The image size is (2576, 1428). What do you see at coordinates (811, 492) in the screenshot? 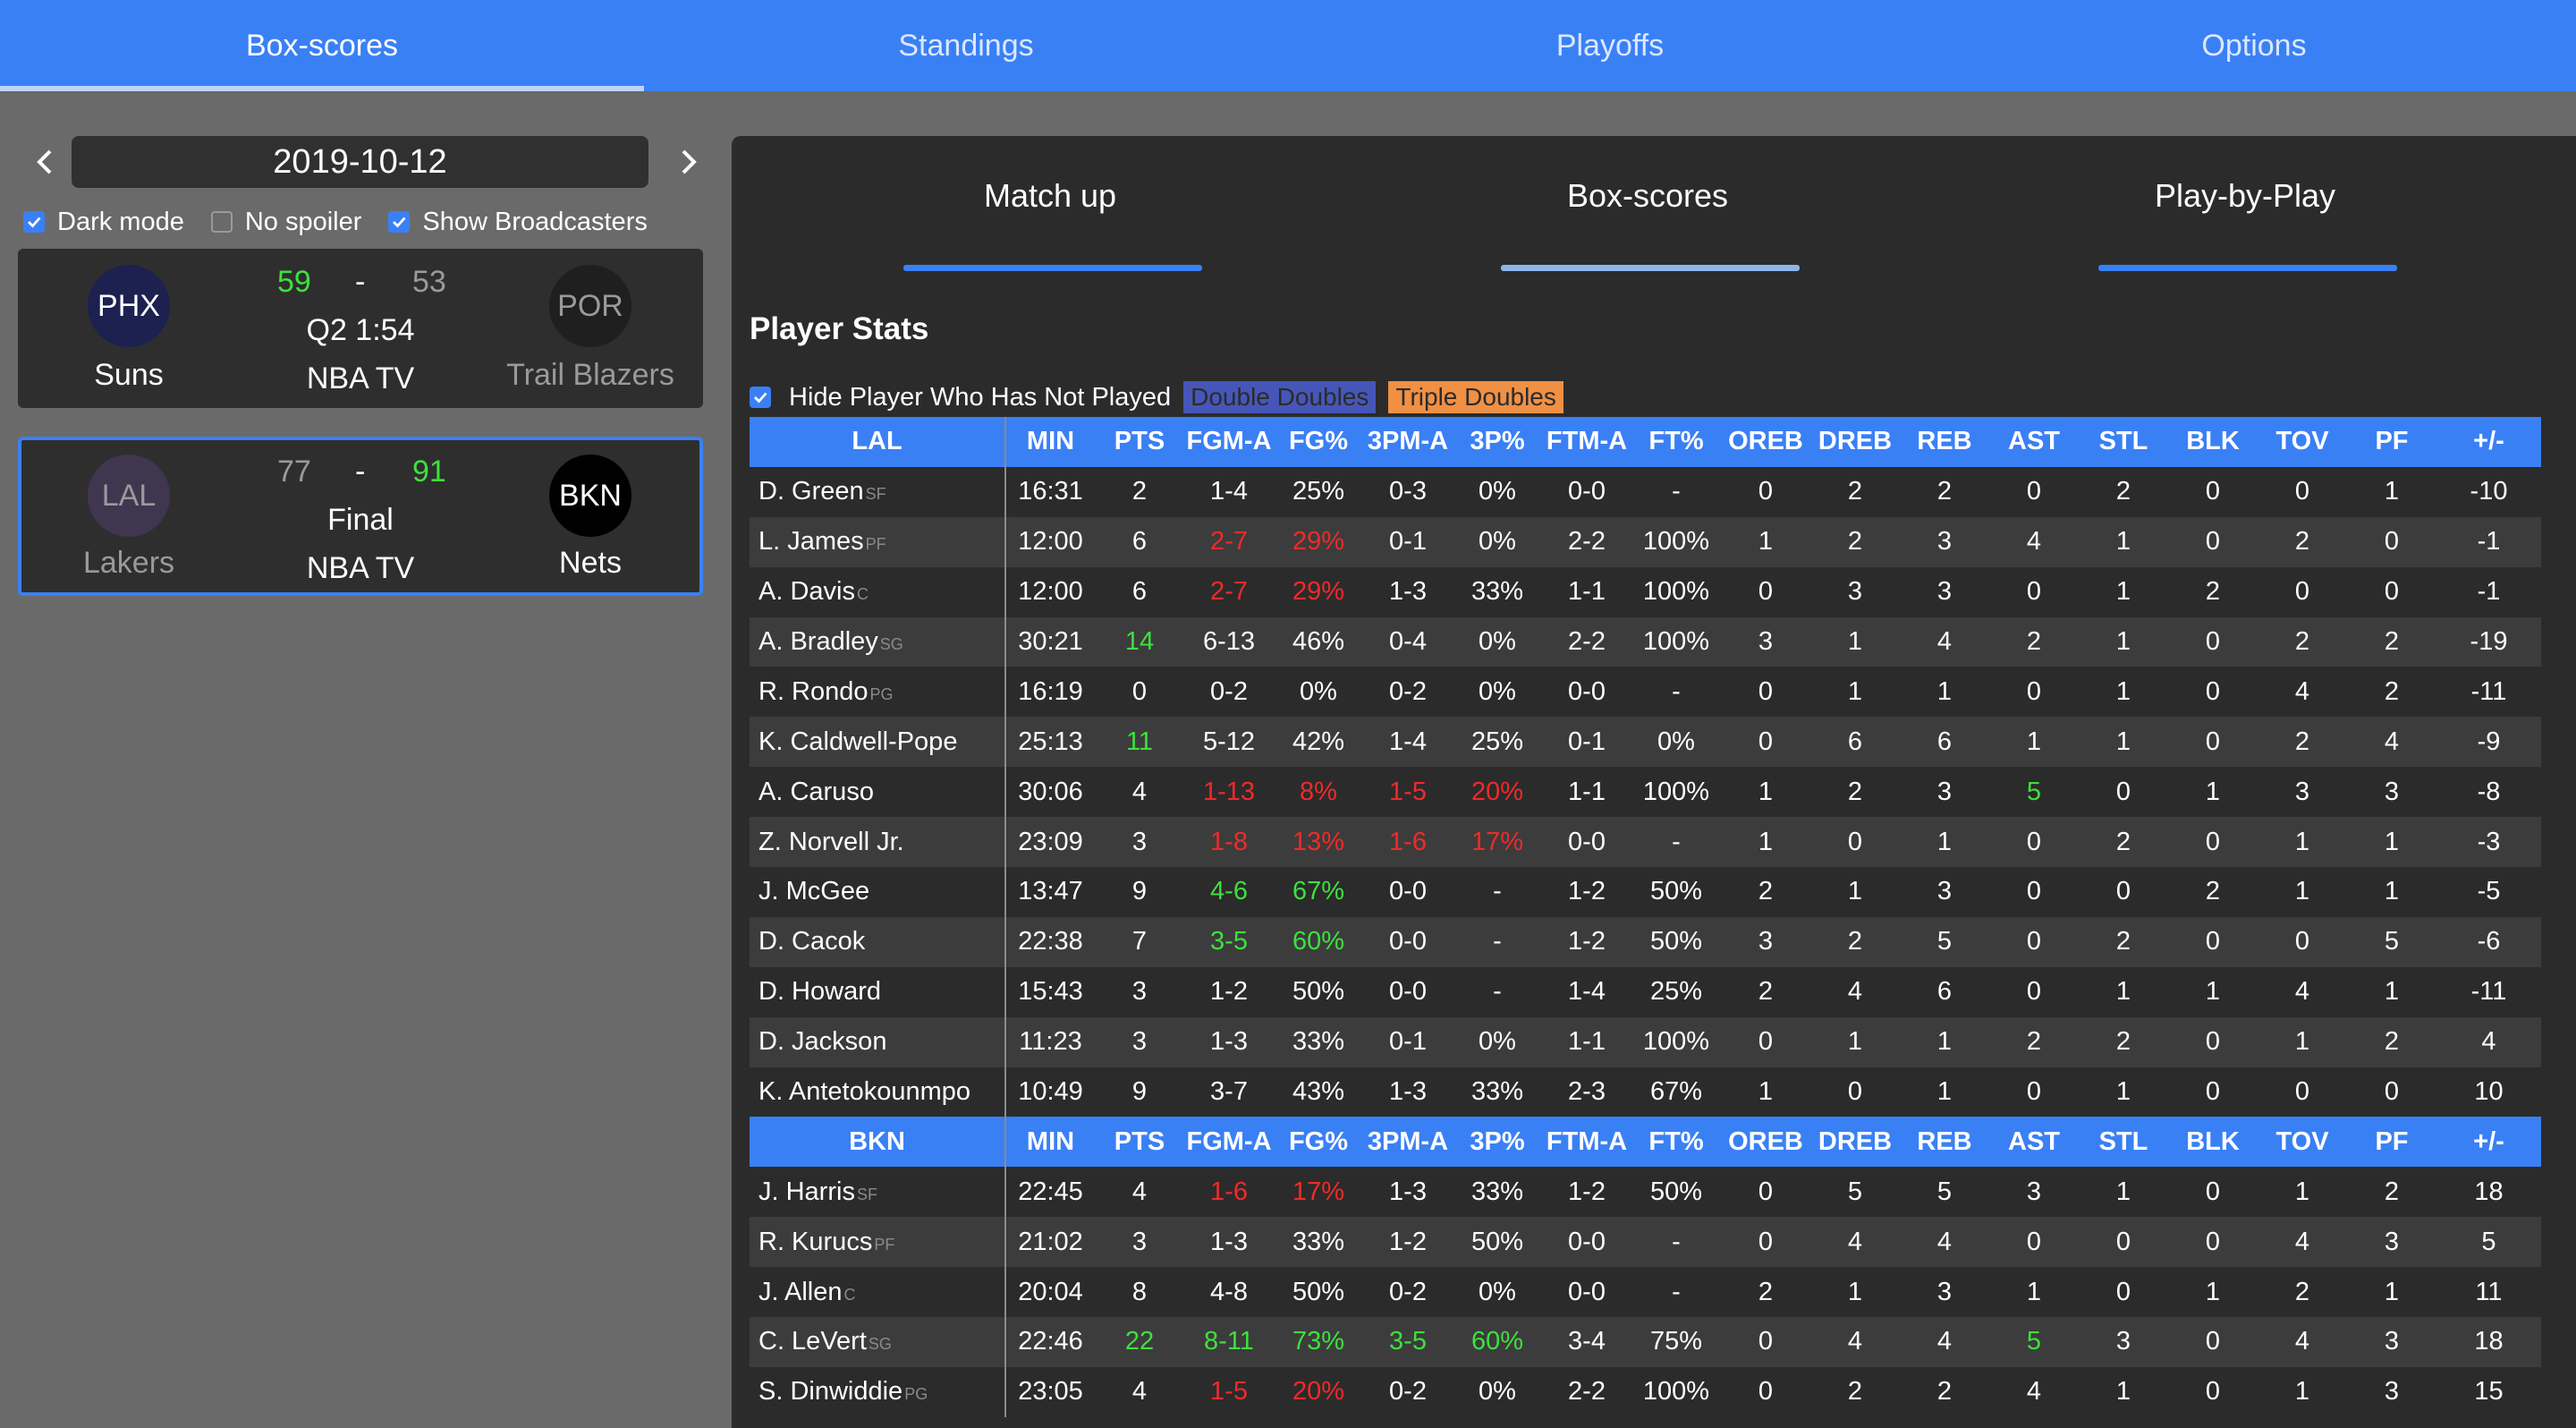
I see `player-name: D. Green` at bounding box center [811, 492].